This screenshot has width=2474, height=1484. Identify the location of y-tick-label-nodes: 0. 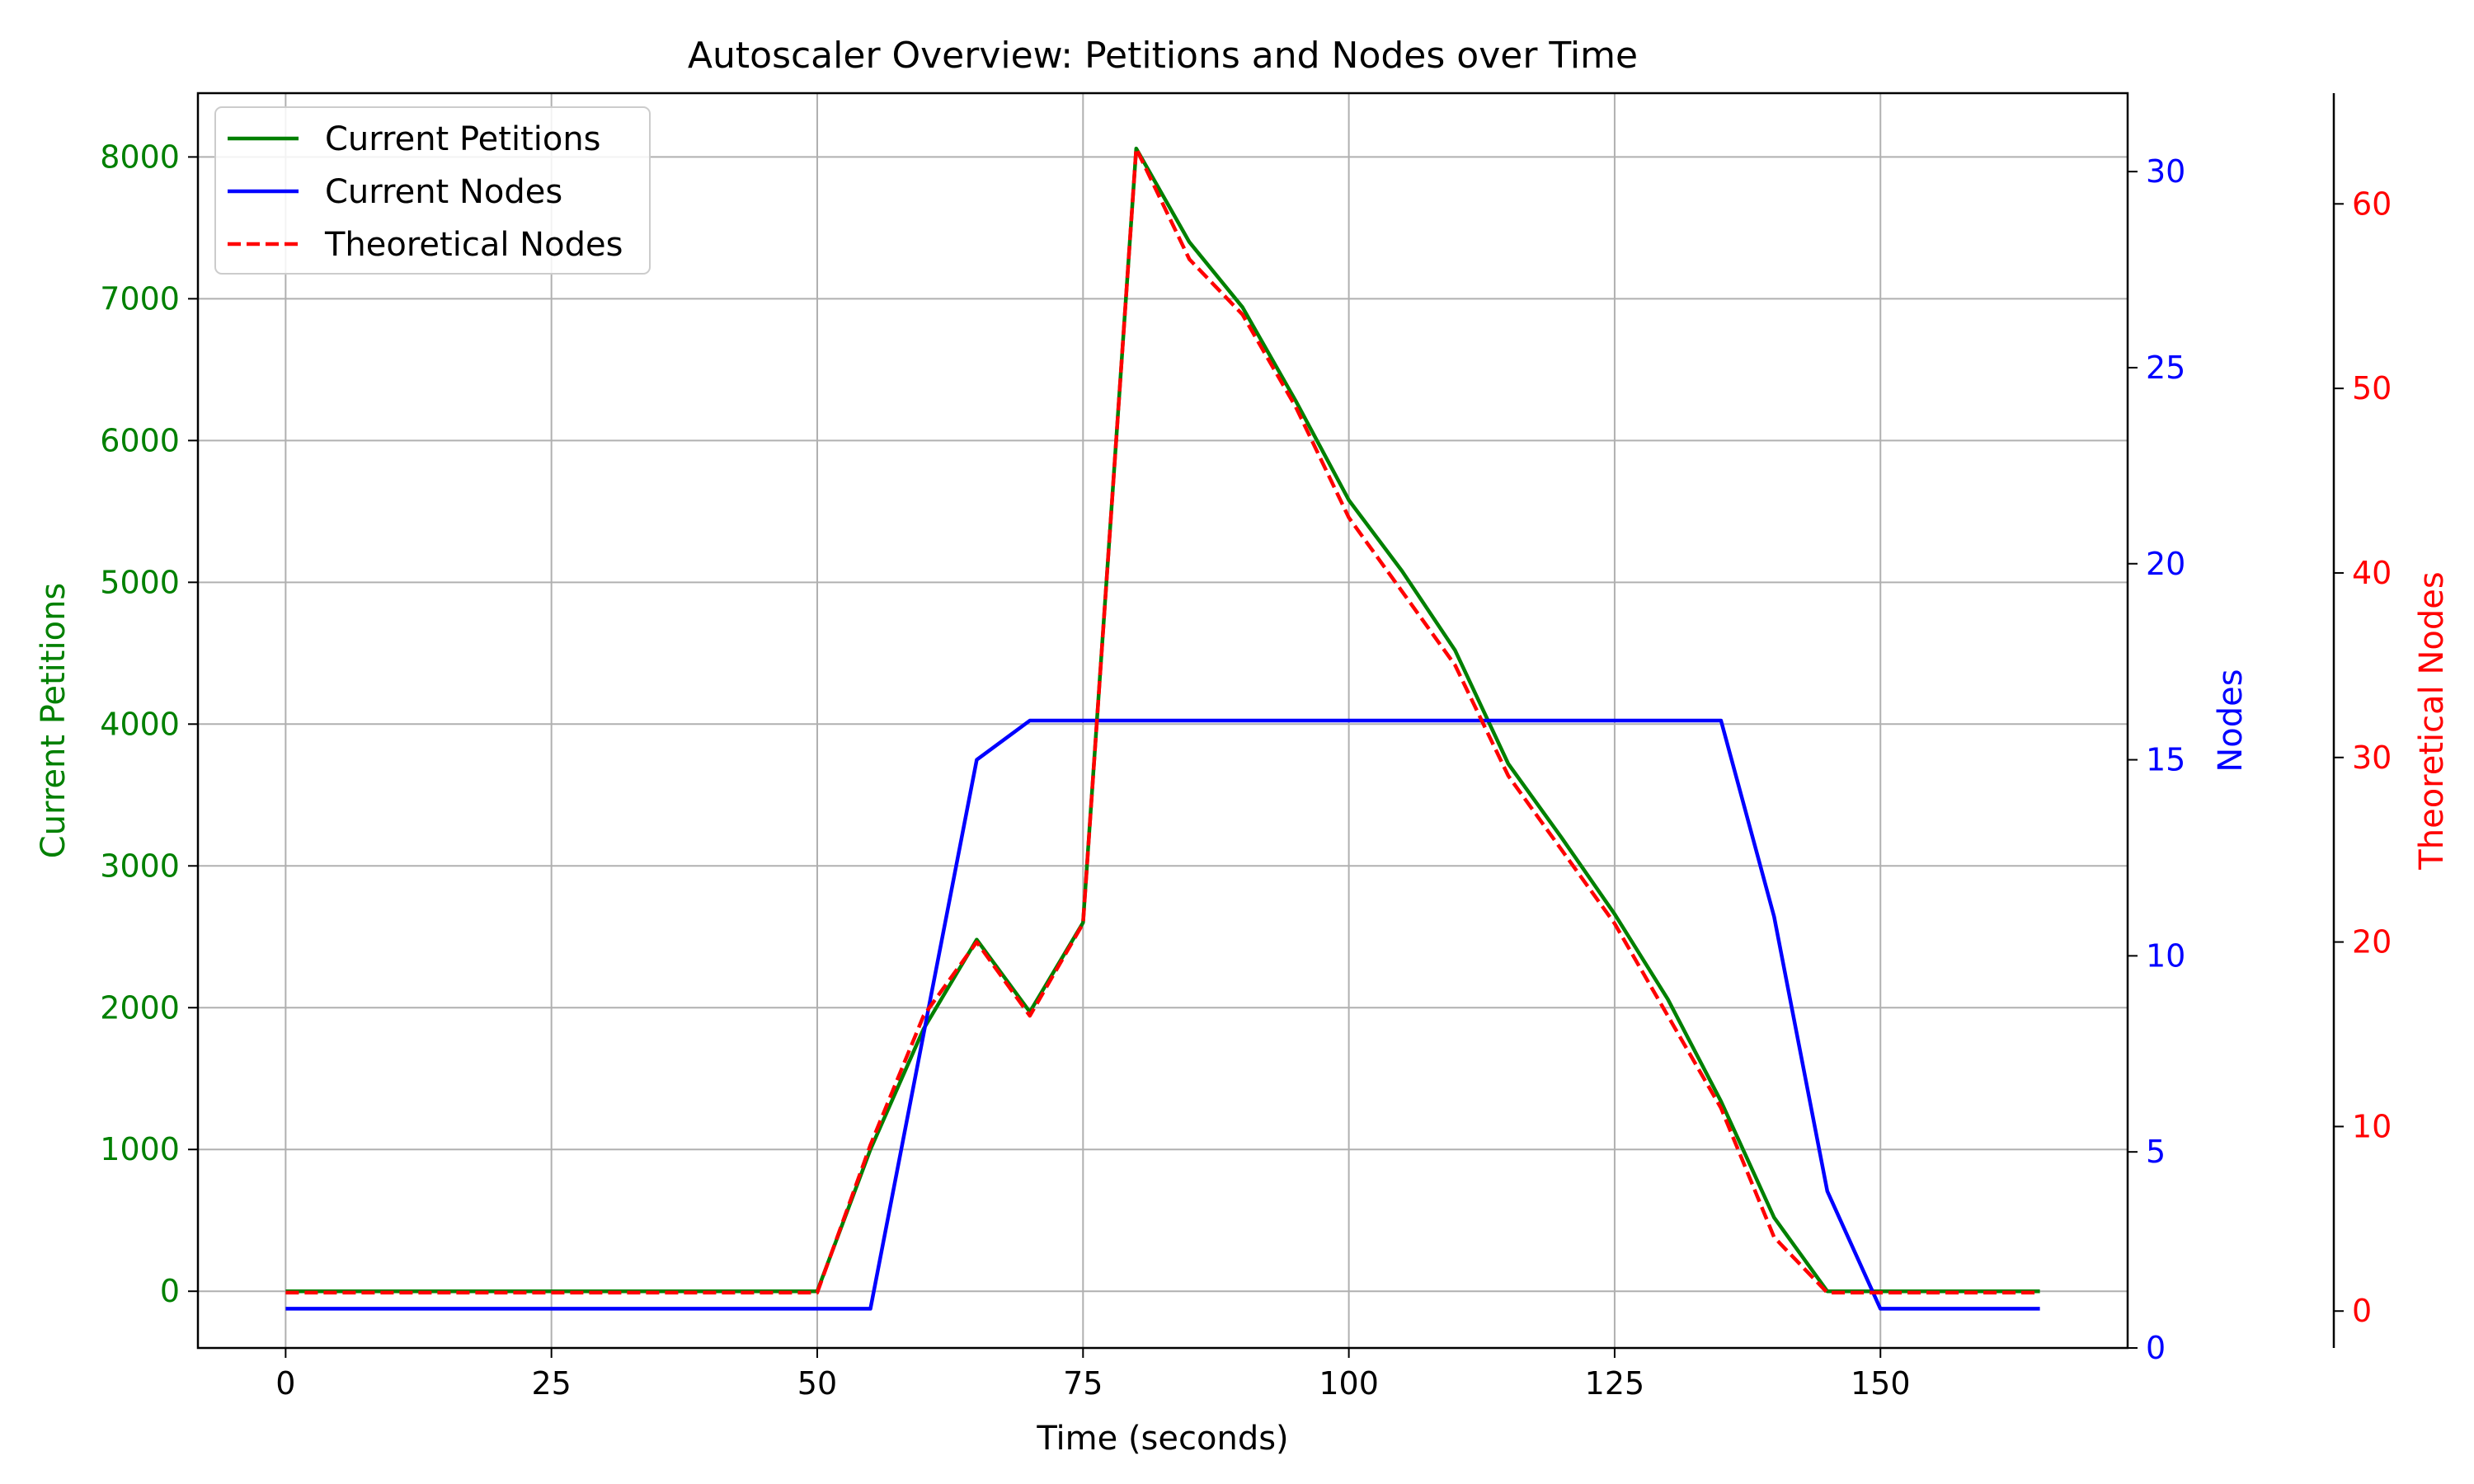
(2156, 1348).